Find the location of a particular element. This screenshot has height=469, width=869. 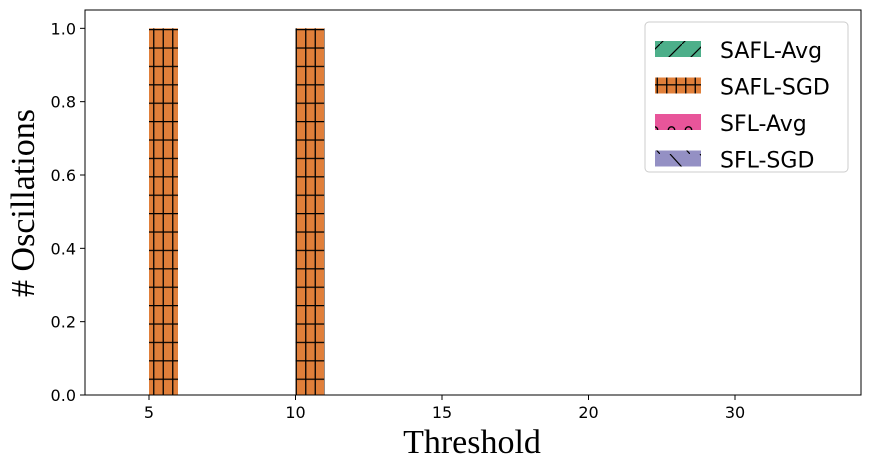

legend-label-safl-sgd: SAFL-SGD is located at coordinates (775, 88).